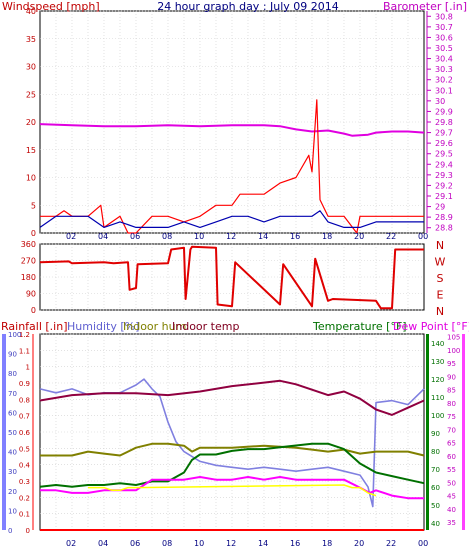 Image resolution: width=469 pixels, height=555 pixels. I want to click on wind-panel-x-tick-label: 02, so click(71, 236).